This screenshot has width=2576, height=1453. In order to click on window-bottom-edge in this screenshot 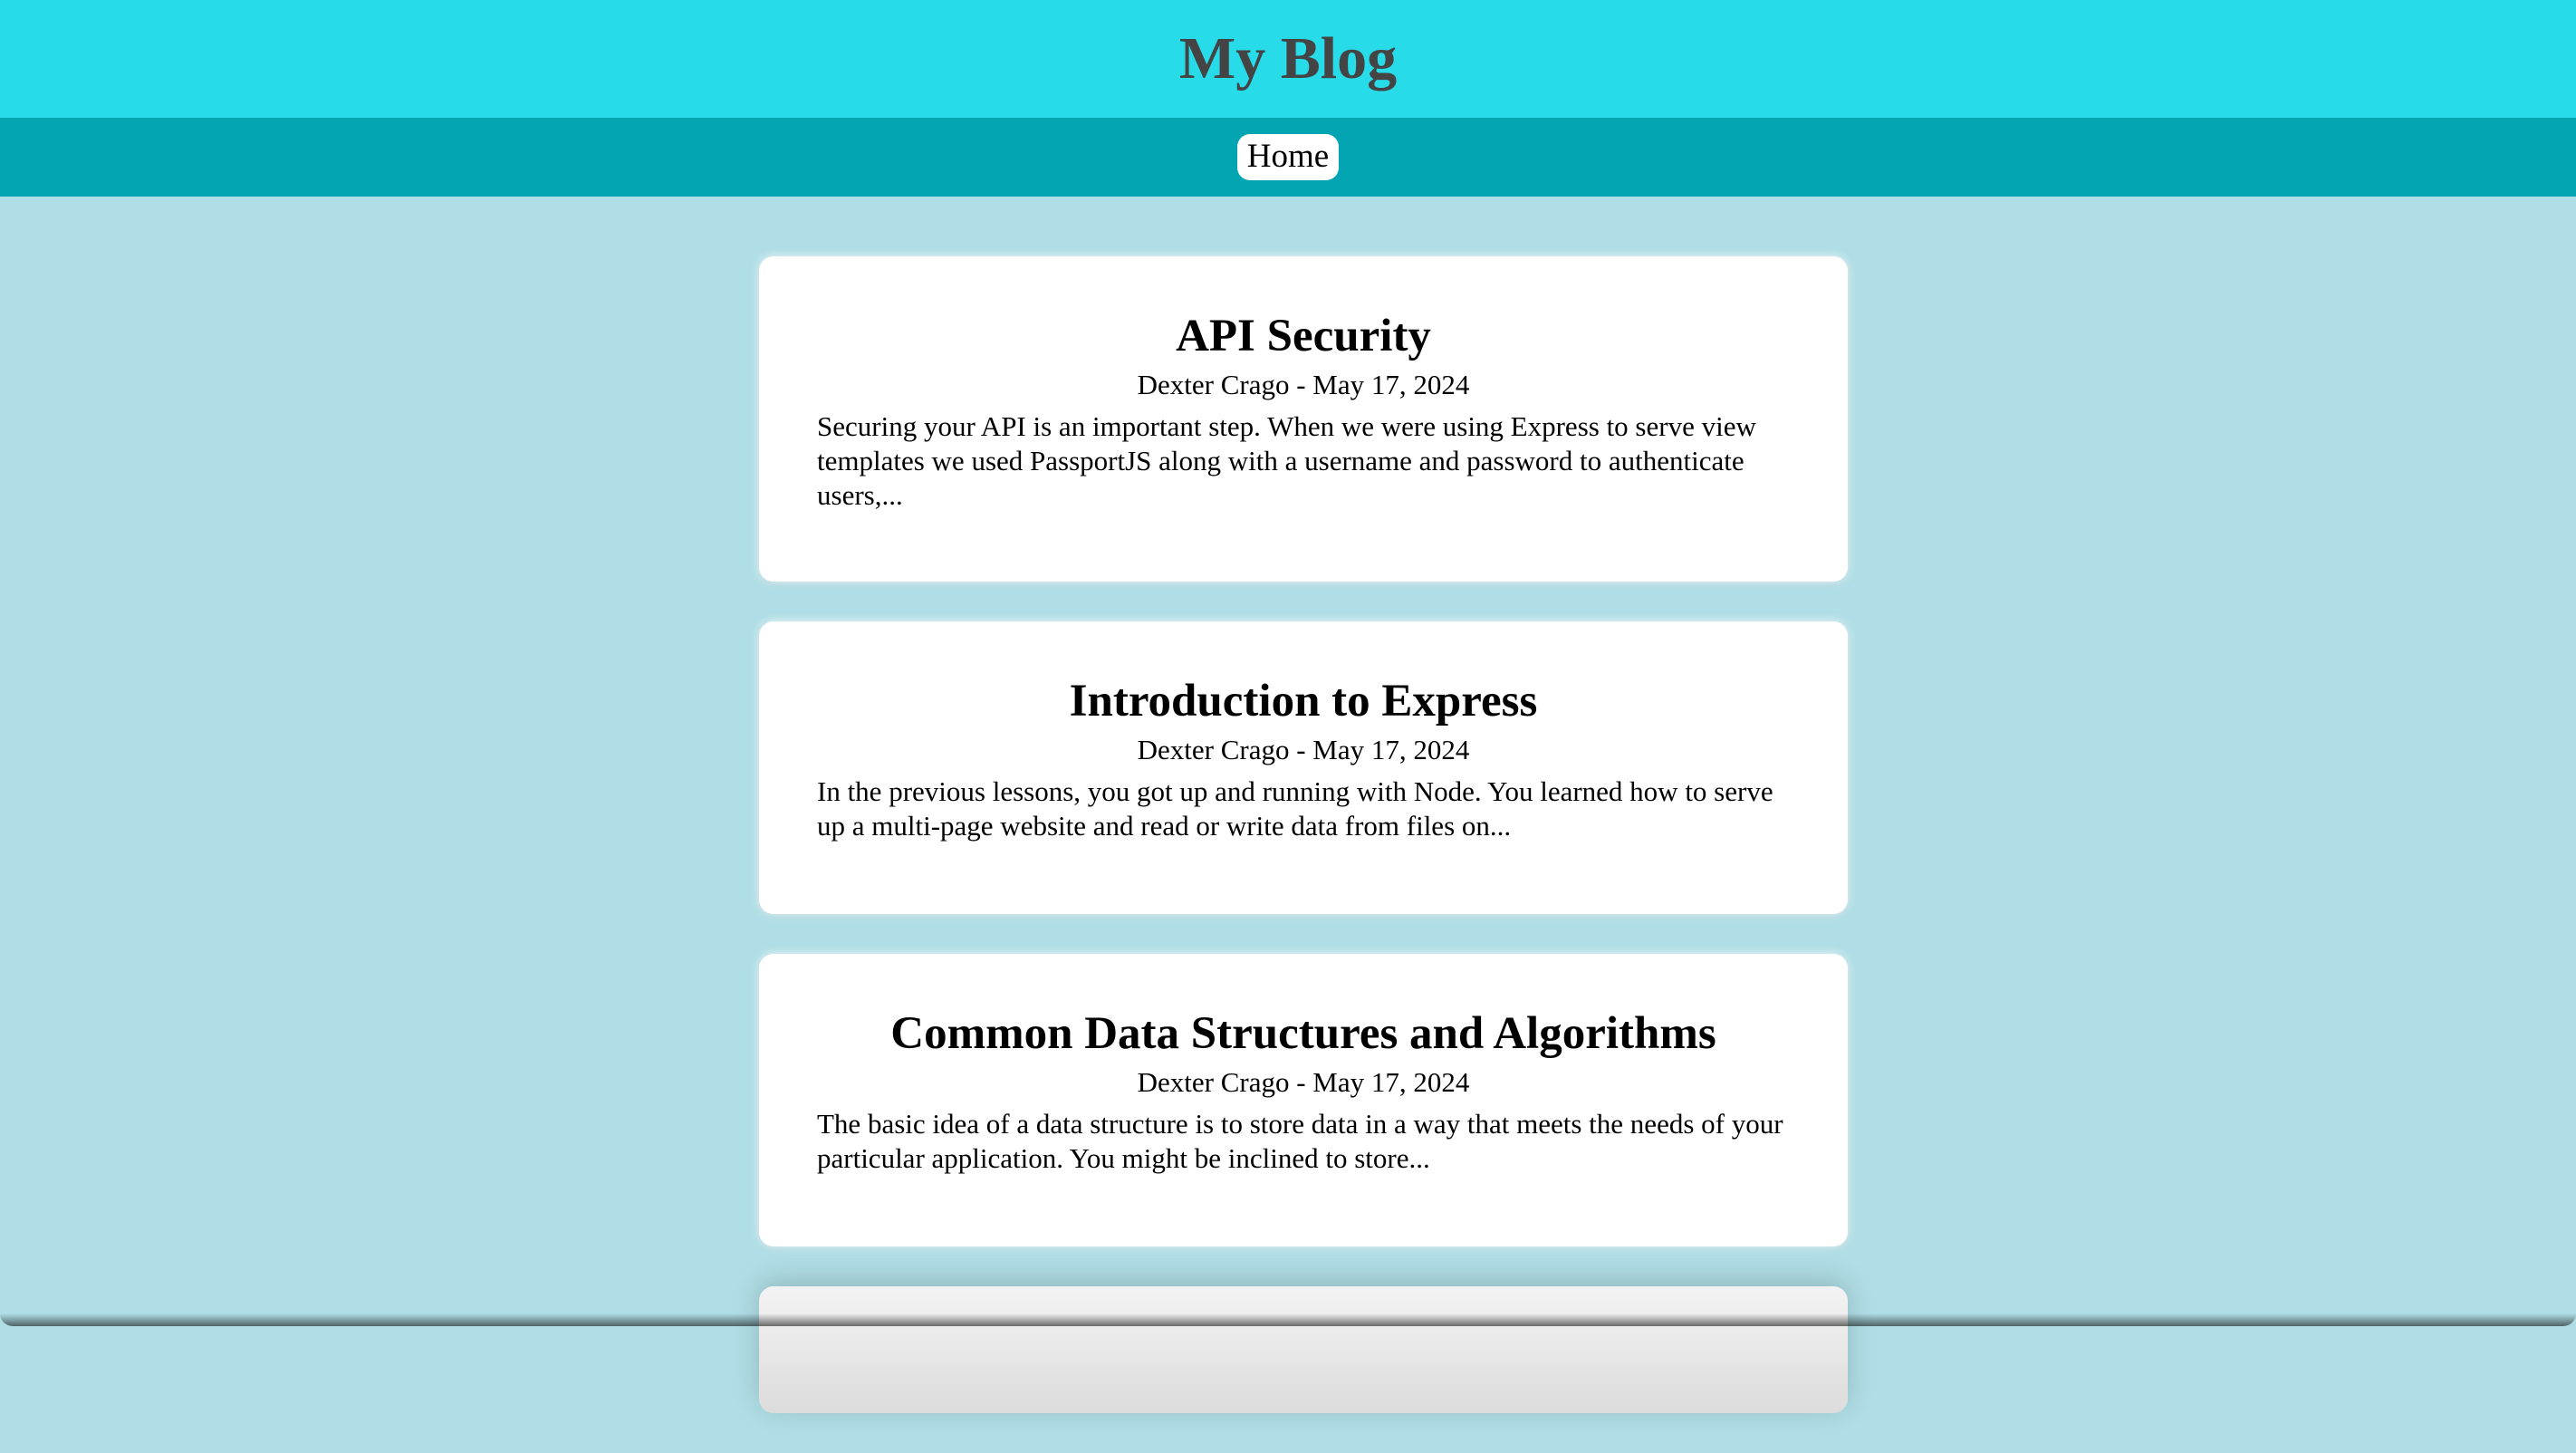, I will do `click(1288, 1319)`.